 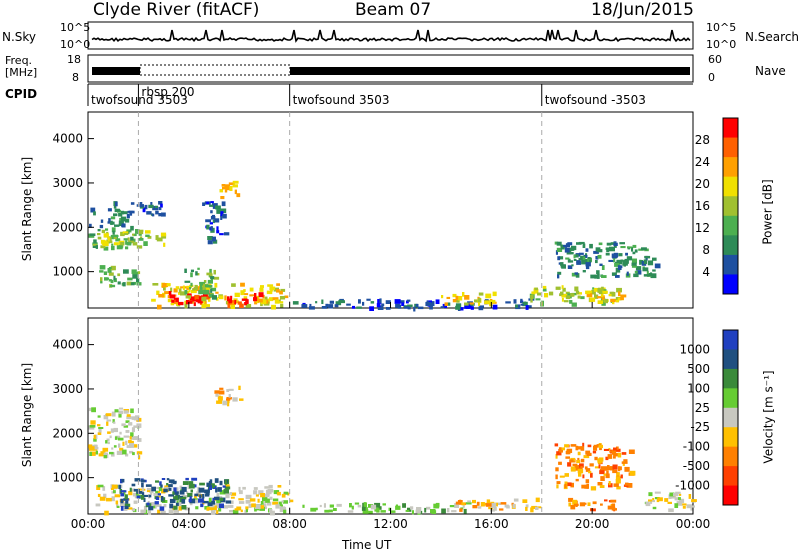 I want to click on freq-tick-high: 18, so click(x=74, y=59).